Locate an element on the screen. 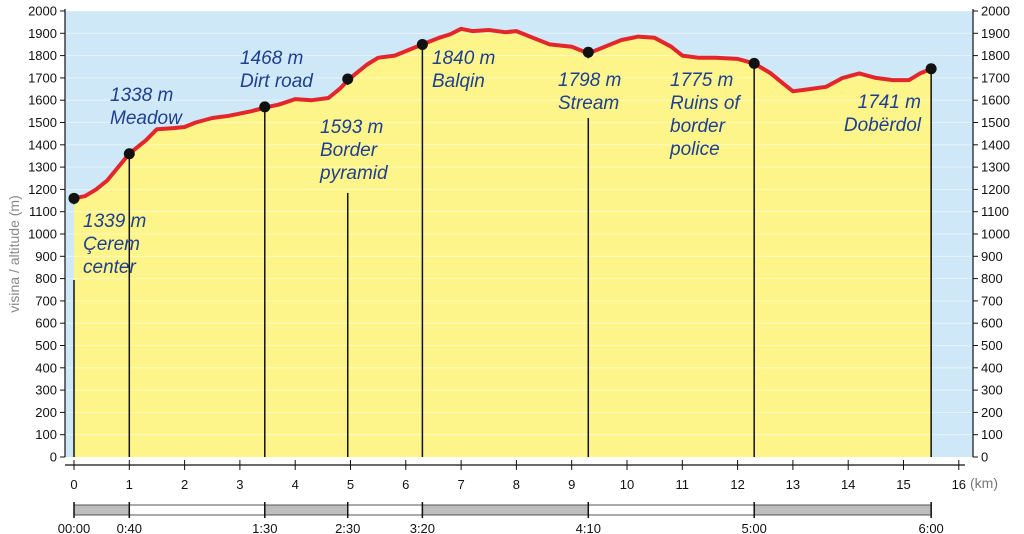 This screenshot has height=534, width=1024. y-tick-label-right: 900 is located at coordinates (992, 256).